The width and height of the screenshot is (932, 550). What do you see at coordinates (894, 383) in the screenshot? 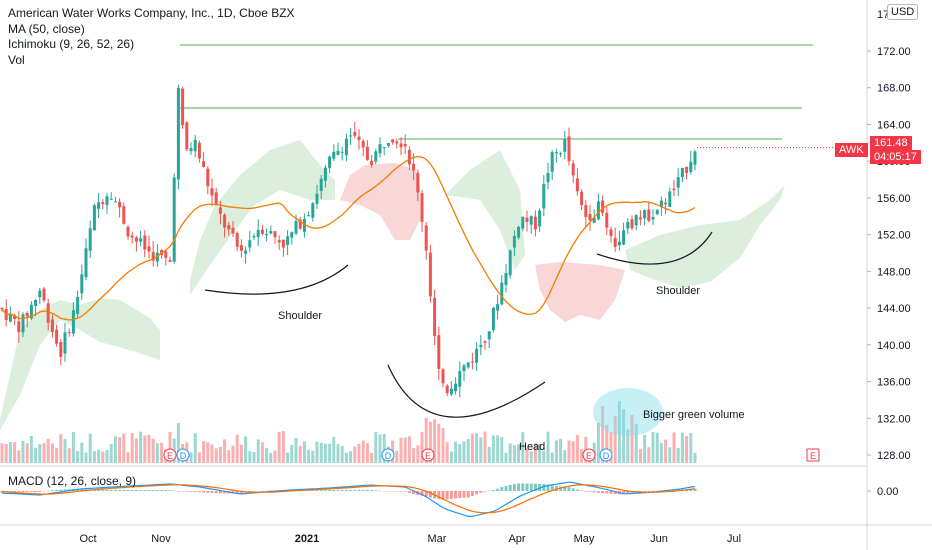
I see `price-tick-label: 136.00` at bounding box center [894, 383].